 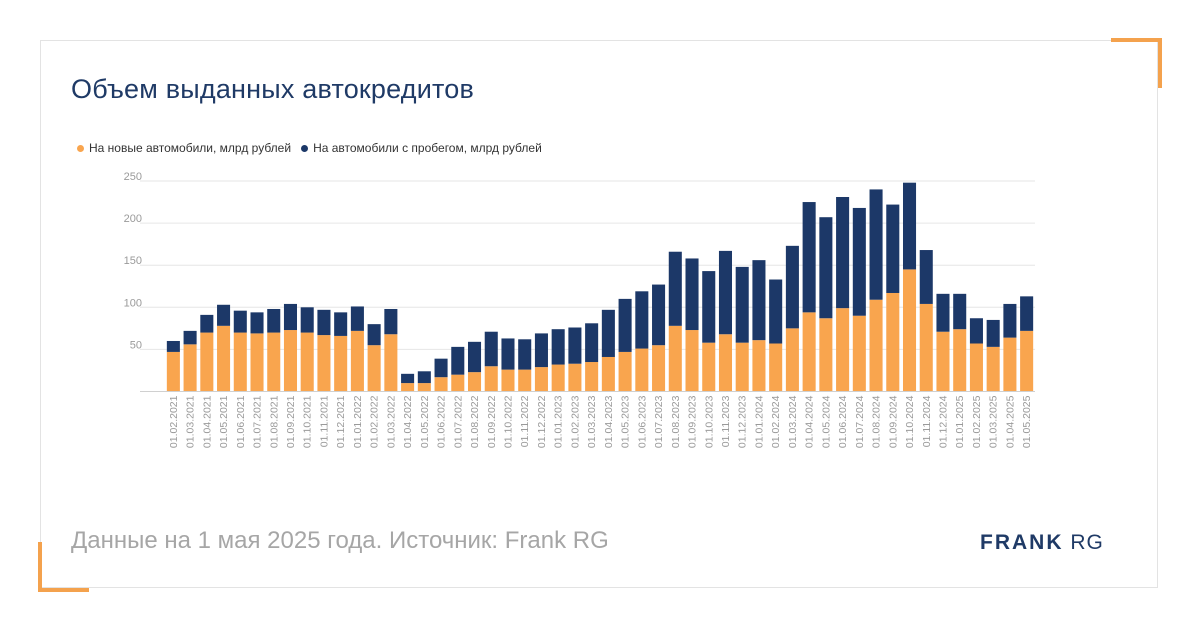 What do you see at coordinates (291, 421) in the screenshot?
I see `x-tick-label: 01.09.2021` at bounding box center [291, 421].